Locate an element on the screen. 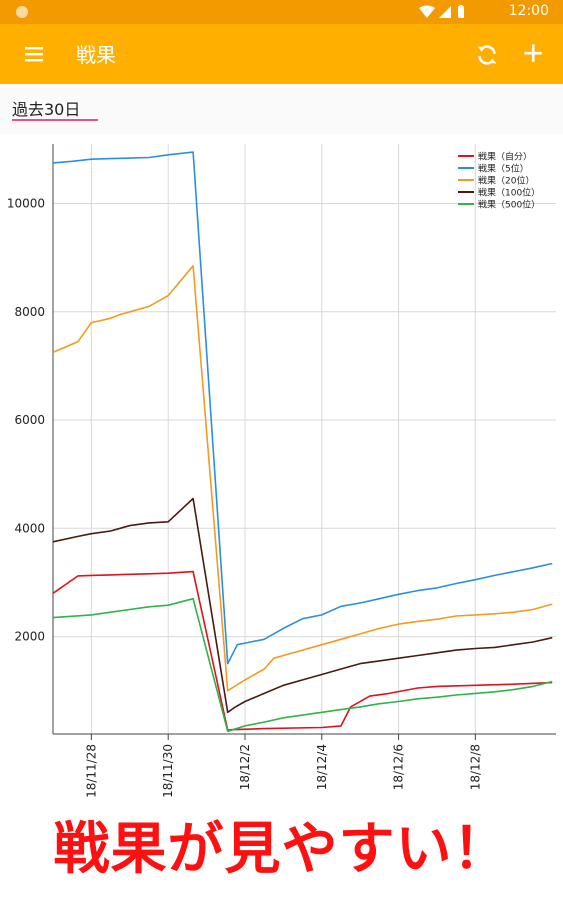 Image resolution: width=563 pixels, height=900 pixels. promo-caption: 戦果が見やすい！ is located at coordinates (281, 849).